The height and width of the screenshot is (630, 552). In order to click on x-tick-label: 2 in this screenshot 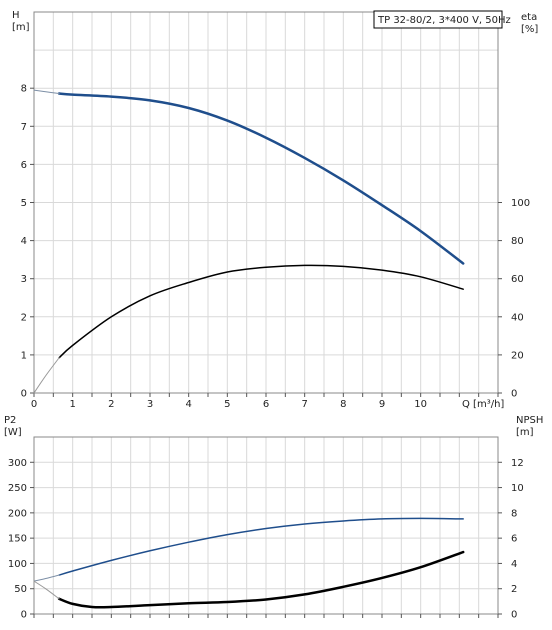, I will do `click(111, 404)`.